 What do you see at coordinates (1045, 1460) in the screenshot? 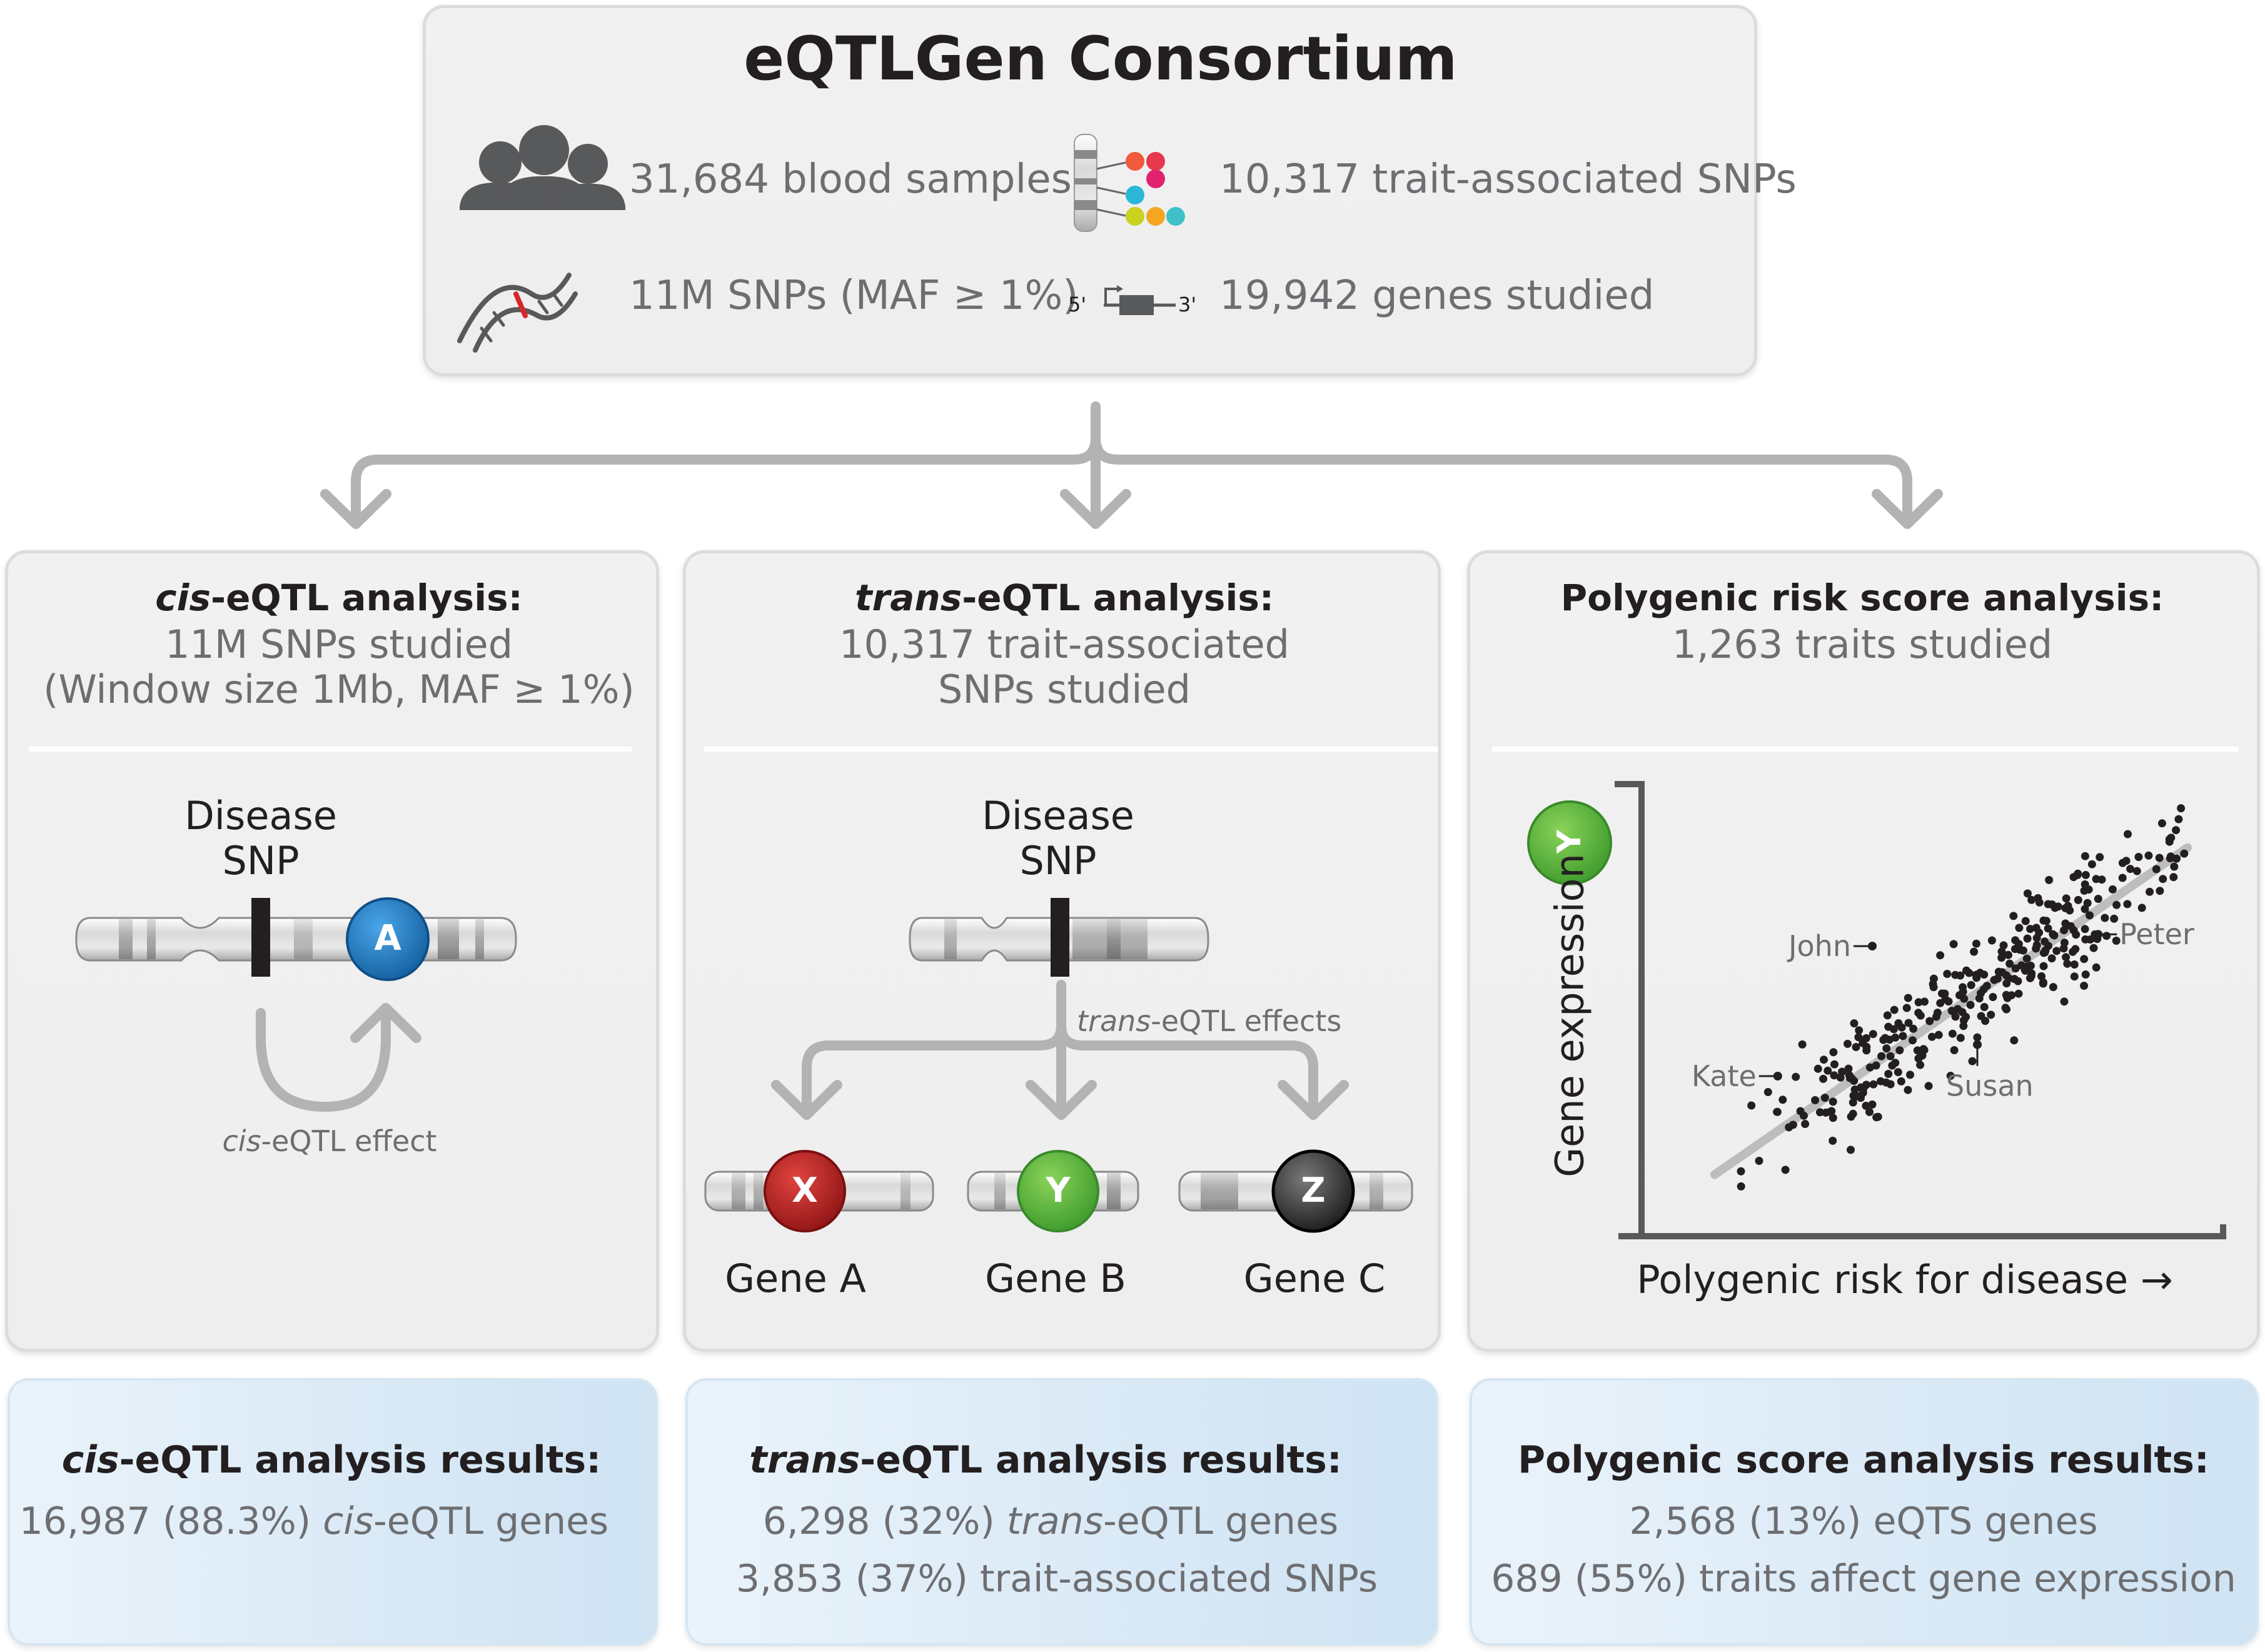
I see `trans-results-title: trans-eQTL analysis results:` at bounding box center [1045, 1460].